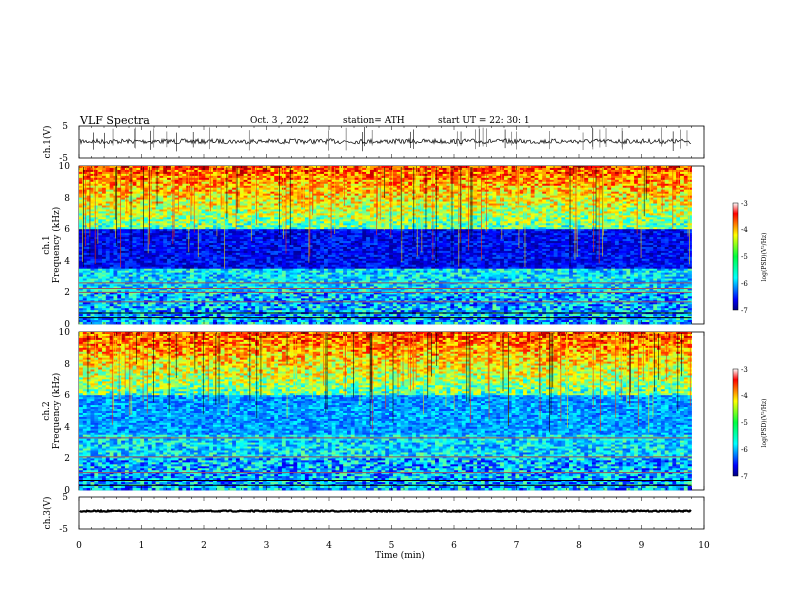 Image resolution: width=792 pixels, height=612 pixels. I want to click on ch1-cbar-tick-7: -7, so click(744, 311).